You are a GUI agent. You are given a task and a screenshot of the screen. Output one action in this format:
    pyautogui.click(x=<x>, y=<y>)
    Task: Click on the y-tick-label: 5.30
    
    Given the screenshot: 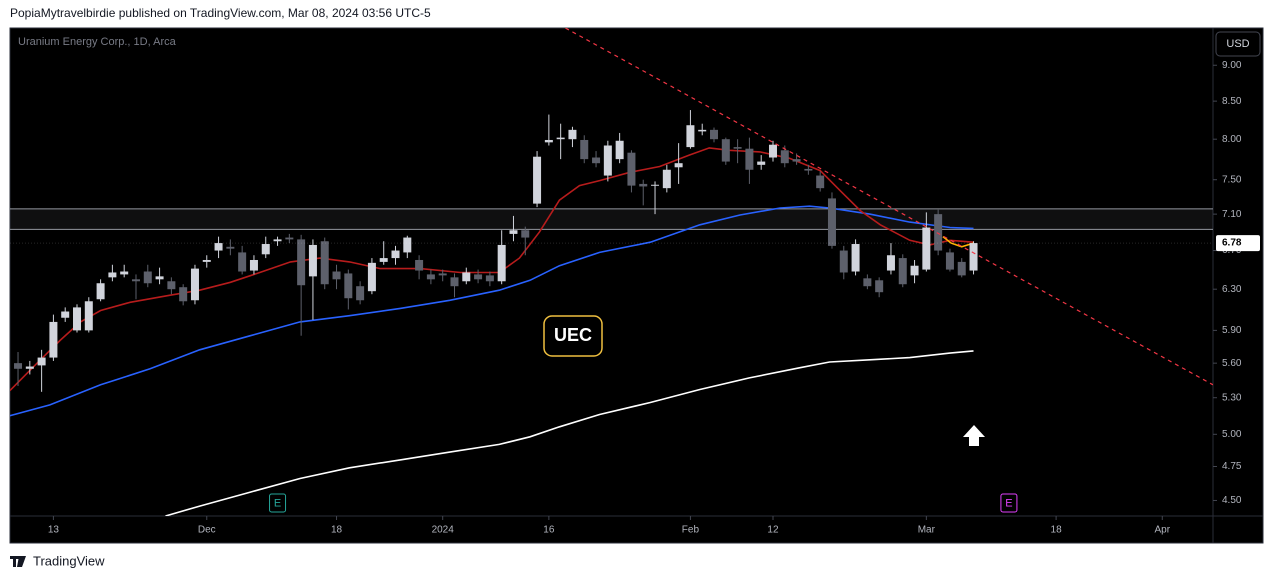 What is the action you would take?
    pyautogui.click(x=1232, y=397)
    